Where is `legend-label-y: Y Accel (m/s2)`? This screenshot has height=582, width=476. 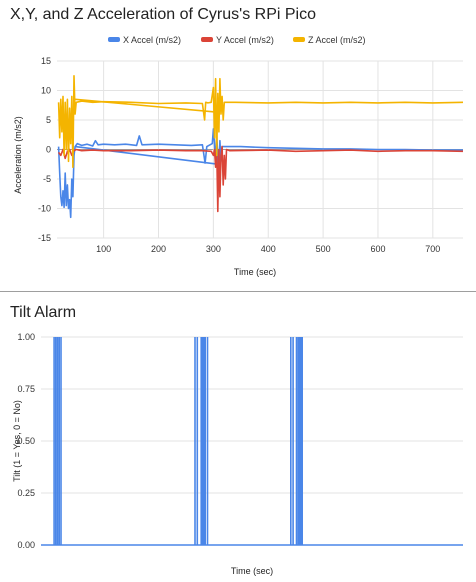 legend-label-y: Y Accel (m/s2) is located at coordinates (245, 40).